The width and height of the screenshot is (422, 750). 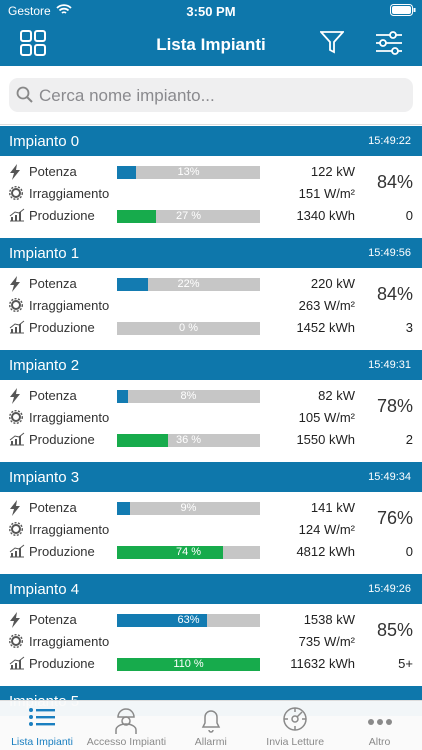 What do you see at coordinates (44, 477) in the screenshot?
I see `plant-name: Impianto 3` at bounding box center [44, 477].